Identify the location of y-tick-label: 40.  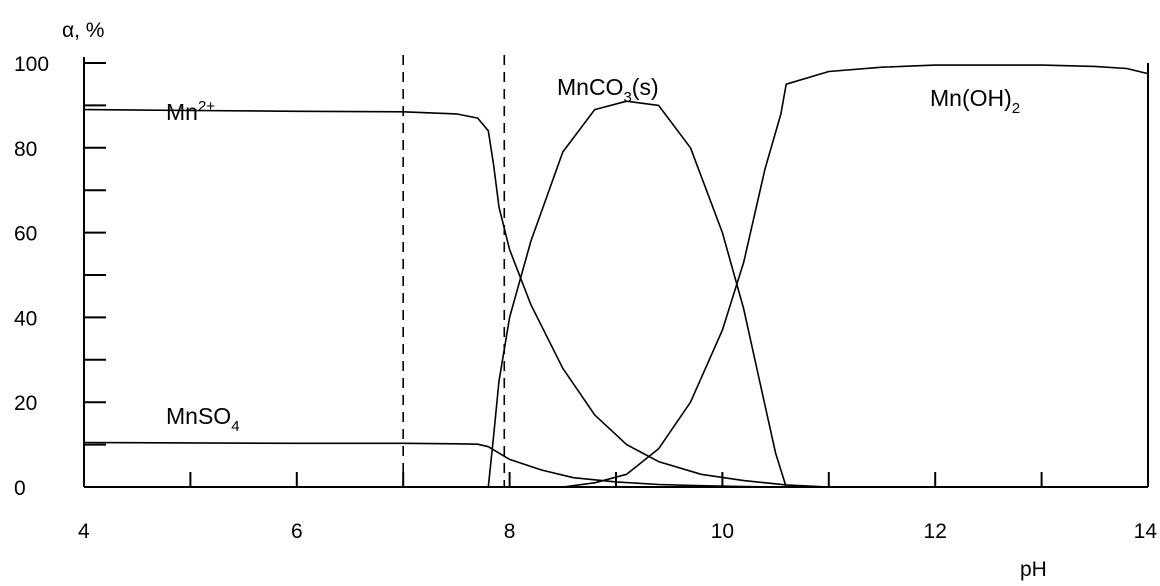
(25, 318).